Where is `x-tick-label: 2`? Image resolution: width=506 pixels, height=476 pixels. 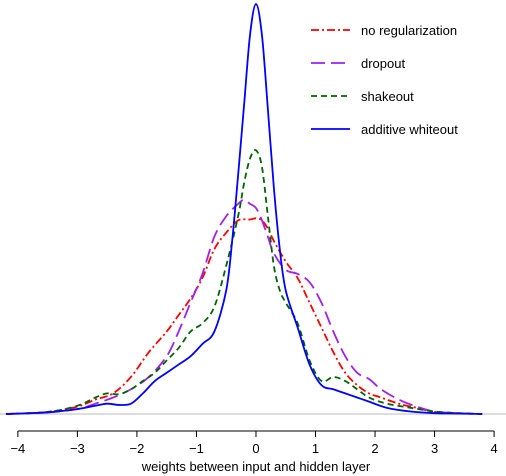
x-tick-label: 2 is located at coordinates (374, 448).